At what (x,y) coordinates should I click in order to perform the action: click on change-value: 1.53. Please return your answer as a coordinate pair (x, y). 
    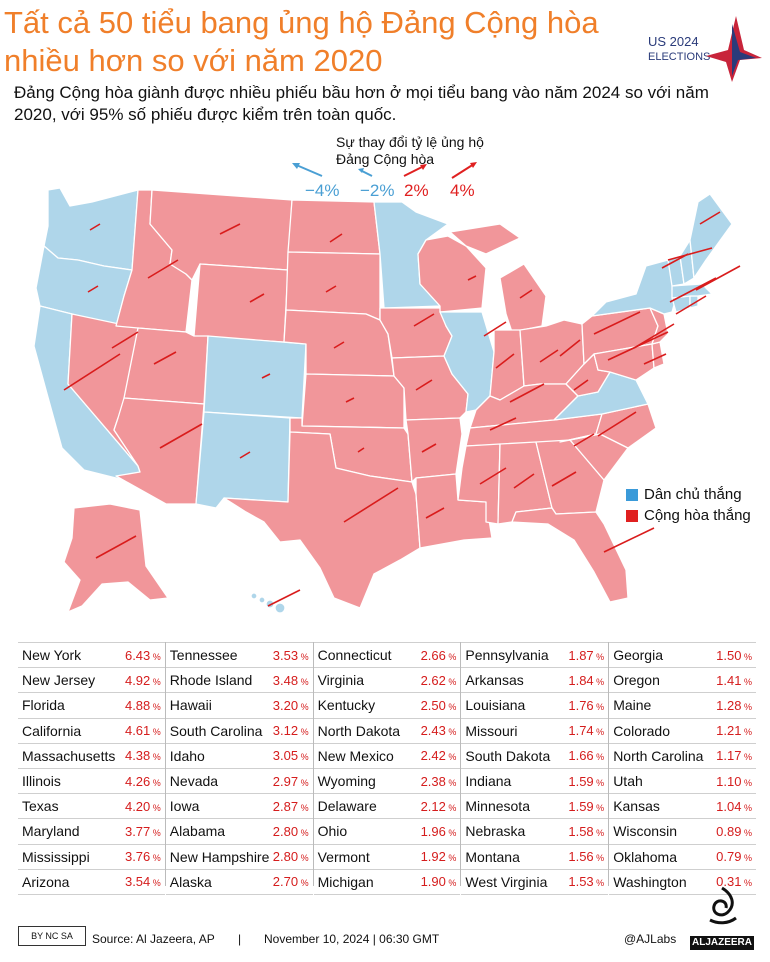
    Looking at the image, I should click on (586, 881).